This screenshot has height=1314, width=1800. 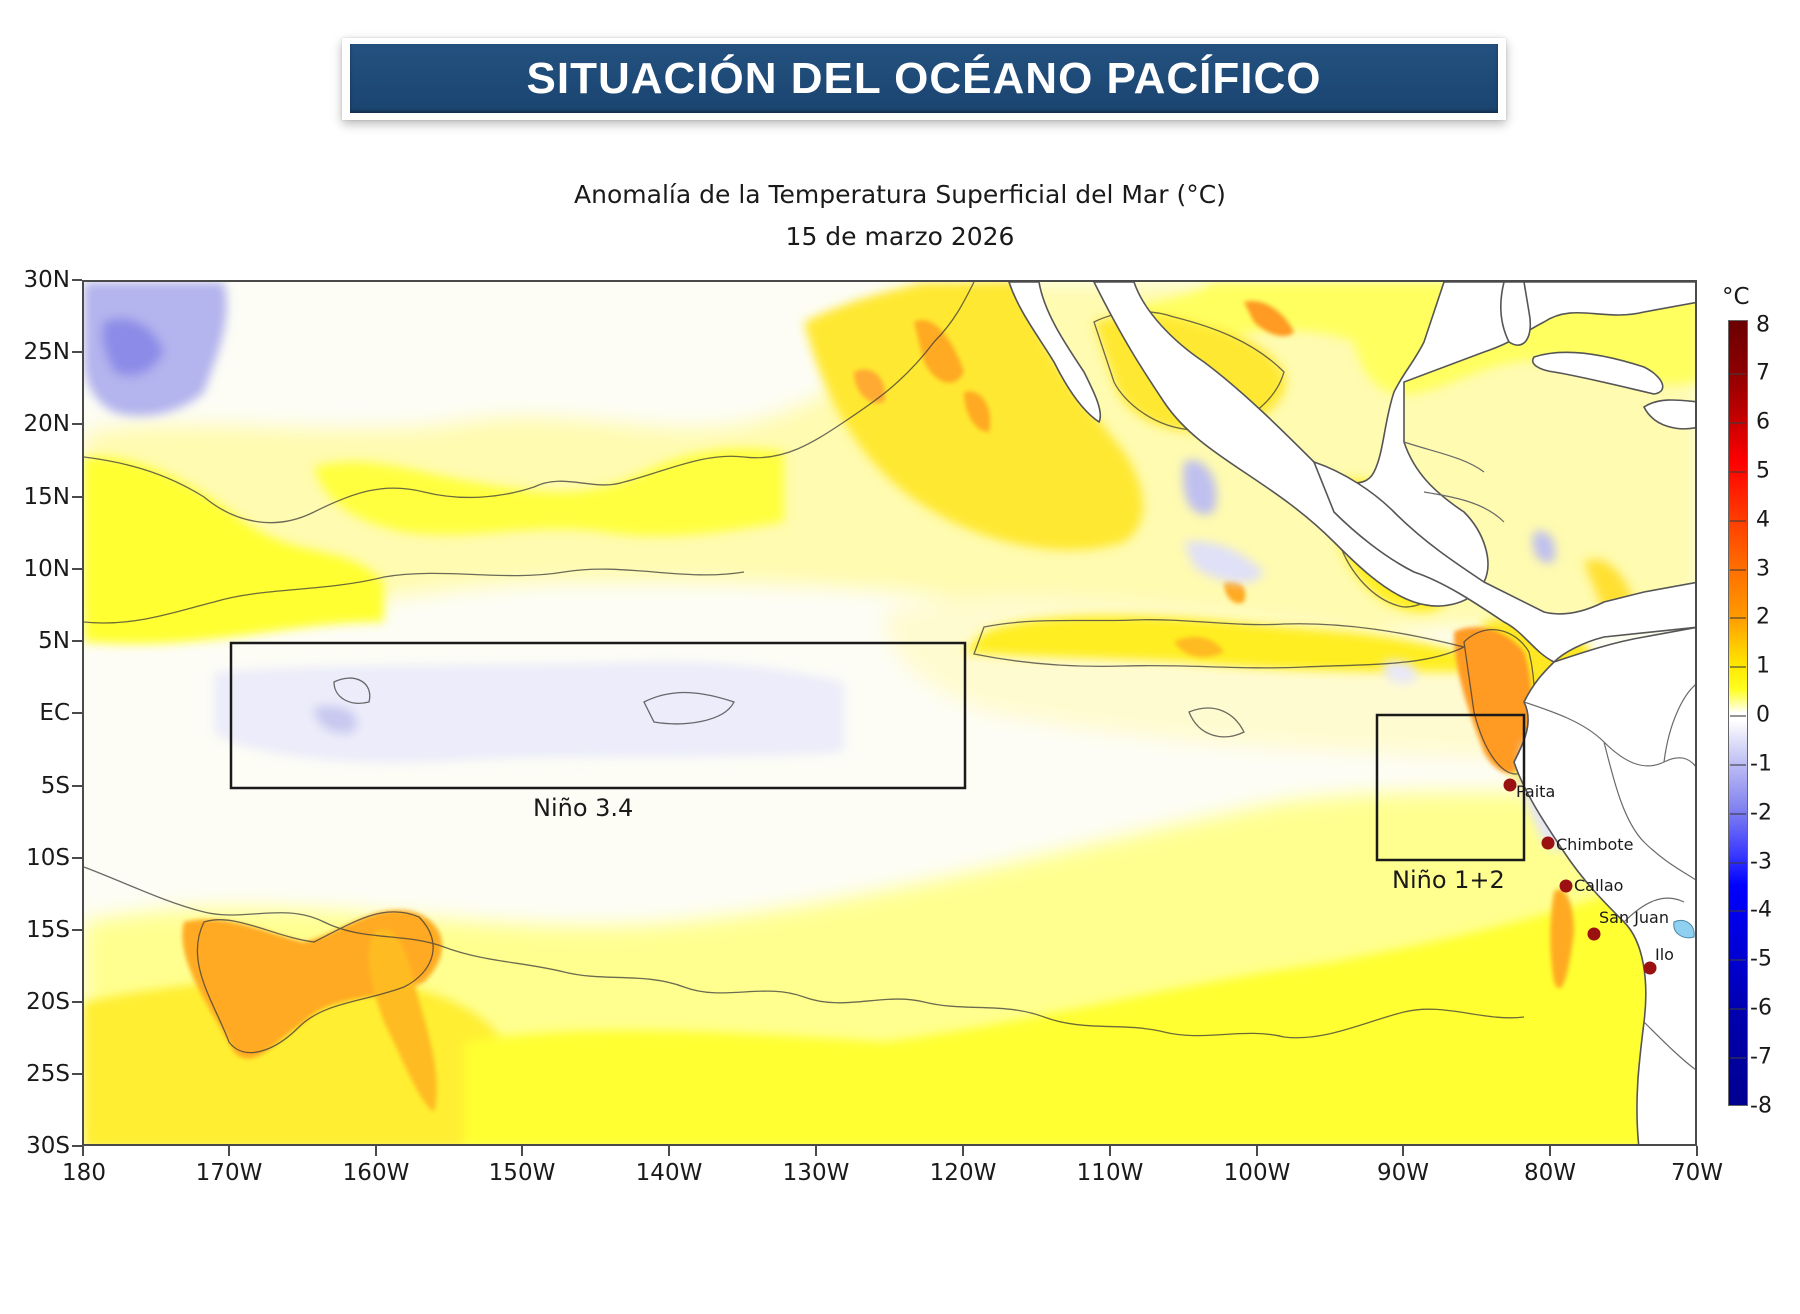 What do you see at coordinates (1110, 1173) in the screenshot?
I see `x-tick-label: 110W` at bounding box center [1110, 1173].